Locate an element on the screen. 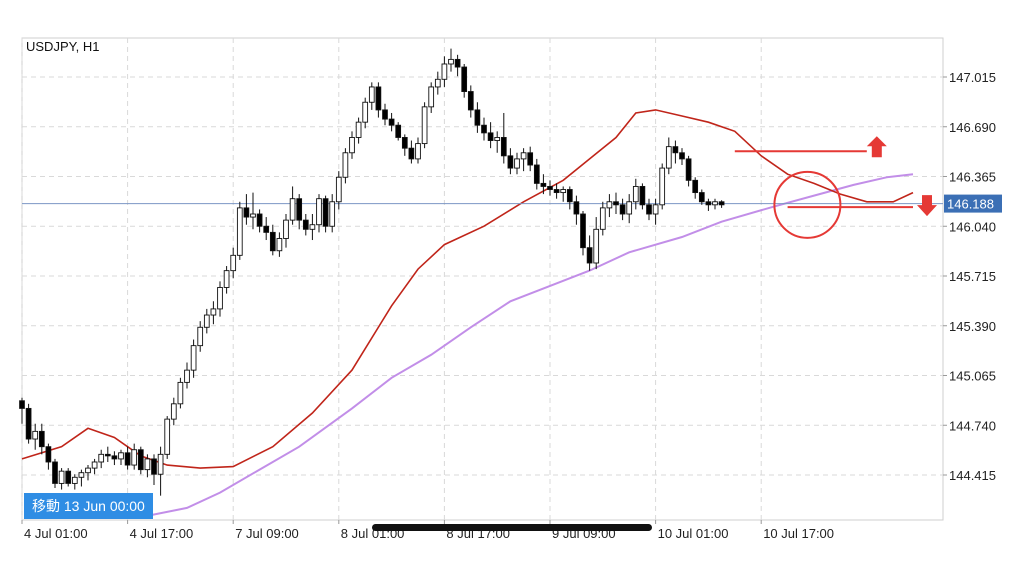 The width and height of the screenshot is (1024, 576). up-arrow-icon is located at coordinates (876, 147).